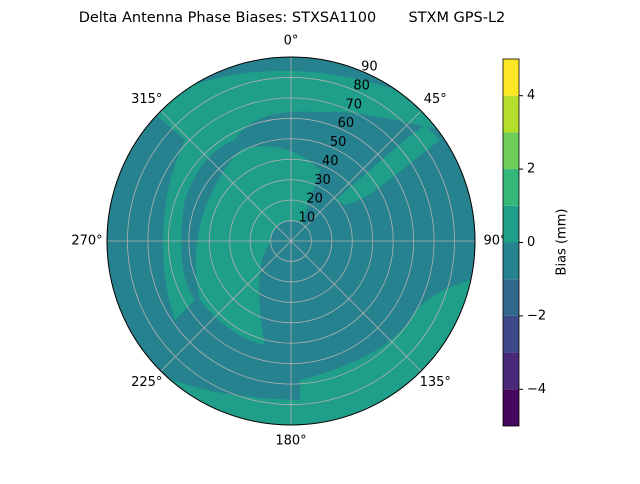 This screenshot has width=640, height=484. What do you see at coordinates (291, 41) in the screenshot?
I see `theta-tick-label: 0°` at bounding box center [291, 41].